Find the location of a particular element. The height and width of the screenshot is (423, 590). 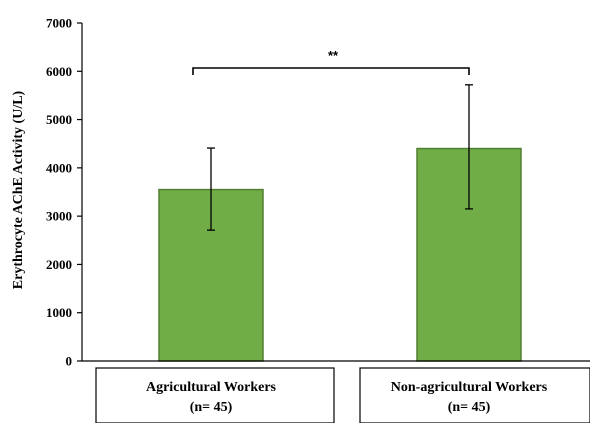

x-category-label: Agricultural Workers is located at coordinates (211, 387).